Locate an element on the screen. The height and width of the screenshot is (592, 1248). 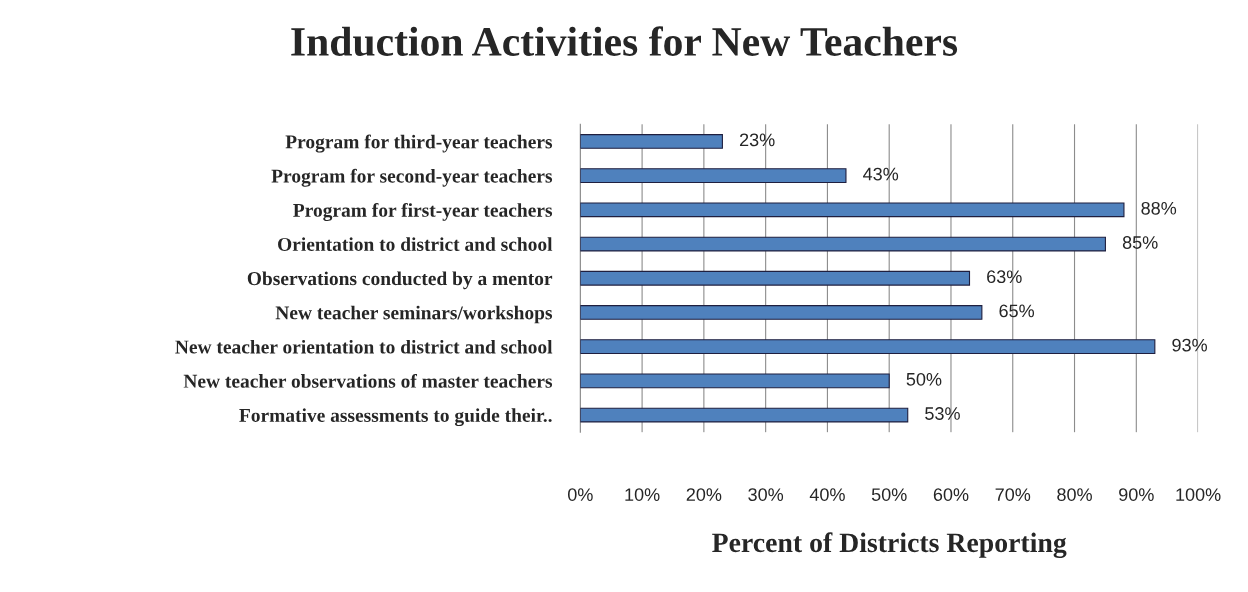
x-tick-label: 30% is located at coordinates (766, 494).